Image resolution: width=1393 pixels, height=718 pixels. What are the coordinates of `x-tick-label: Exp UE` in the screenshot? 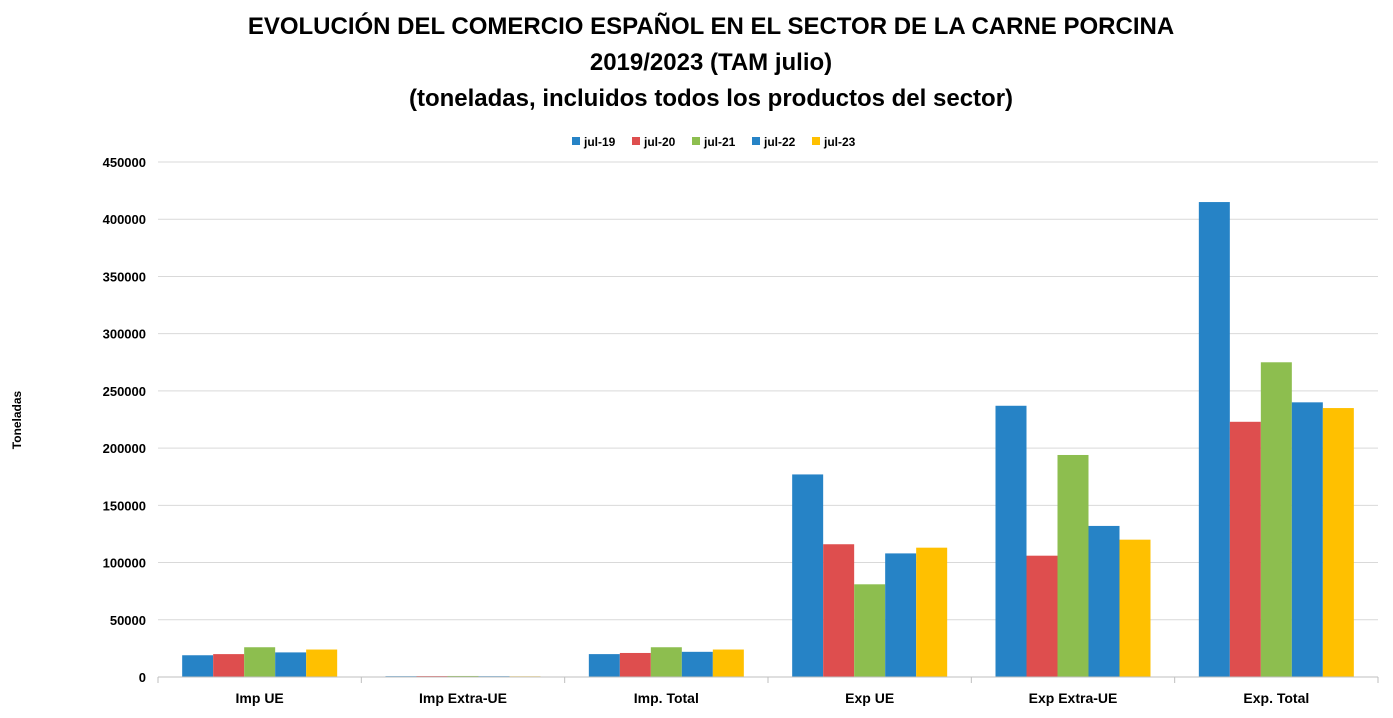 It's located at (869, 698).